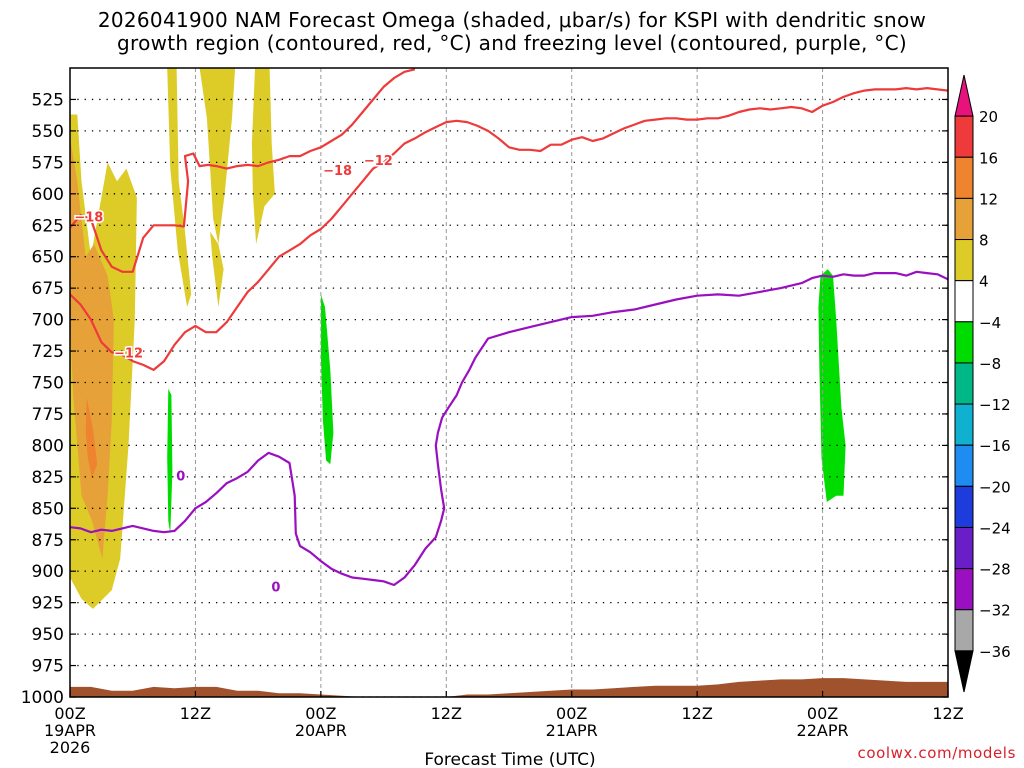  What do you see at coordinates (70, 747) in the screenshot?
I see `x-tick-year-label: 2026` at bounding box center [70, 747].